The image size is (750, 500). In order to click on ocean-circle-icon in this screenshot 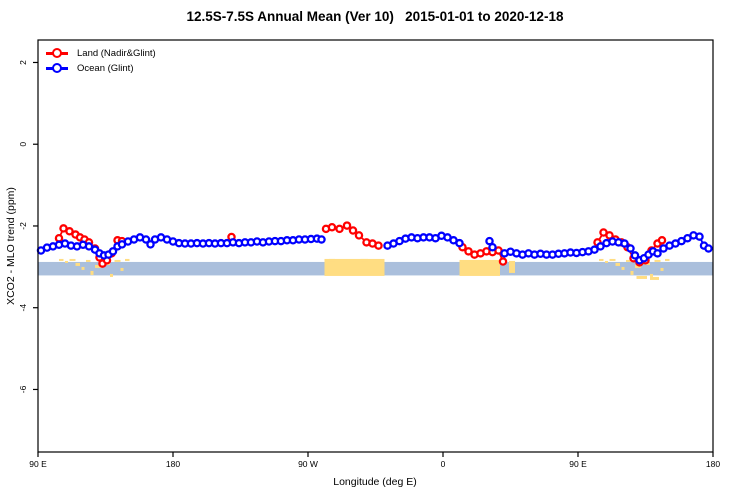, I will do `click(57, 68)`.